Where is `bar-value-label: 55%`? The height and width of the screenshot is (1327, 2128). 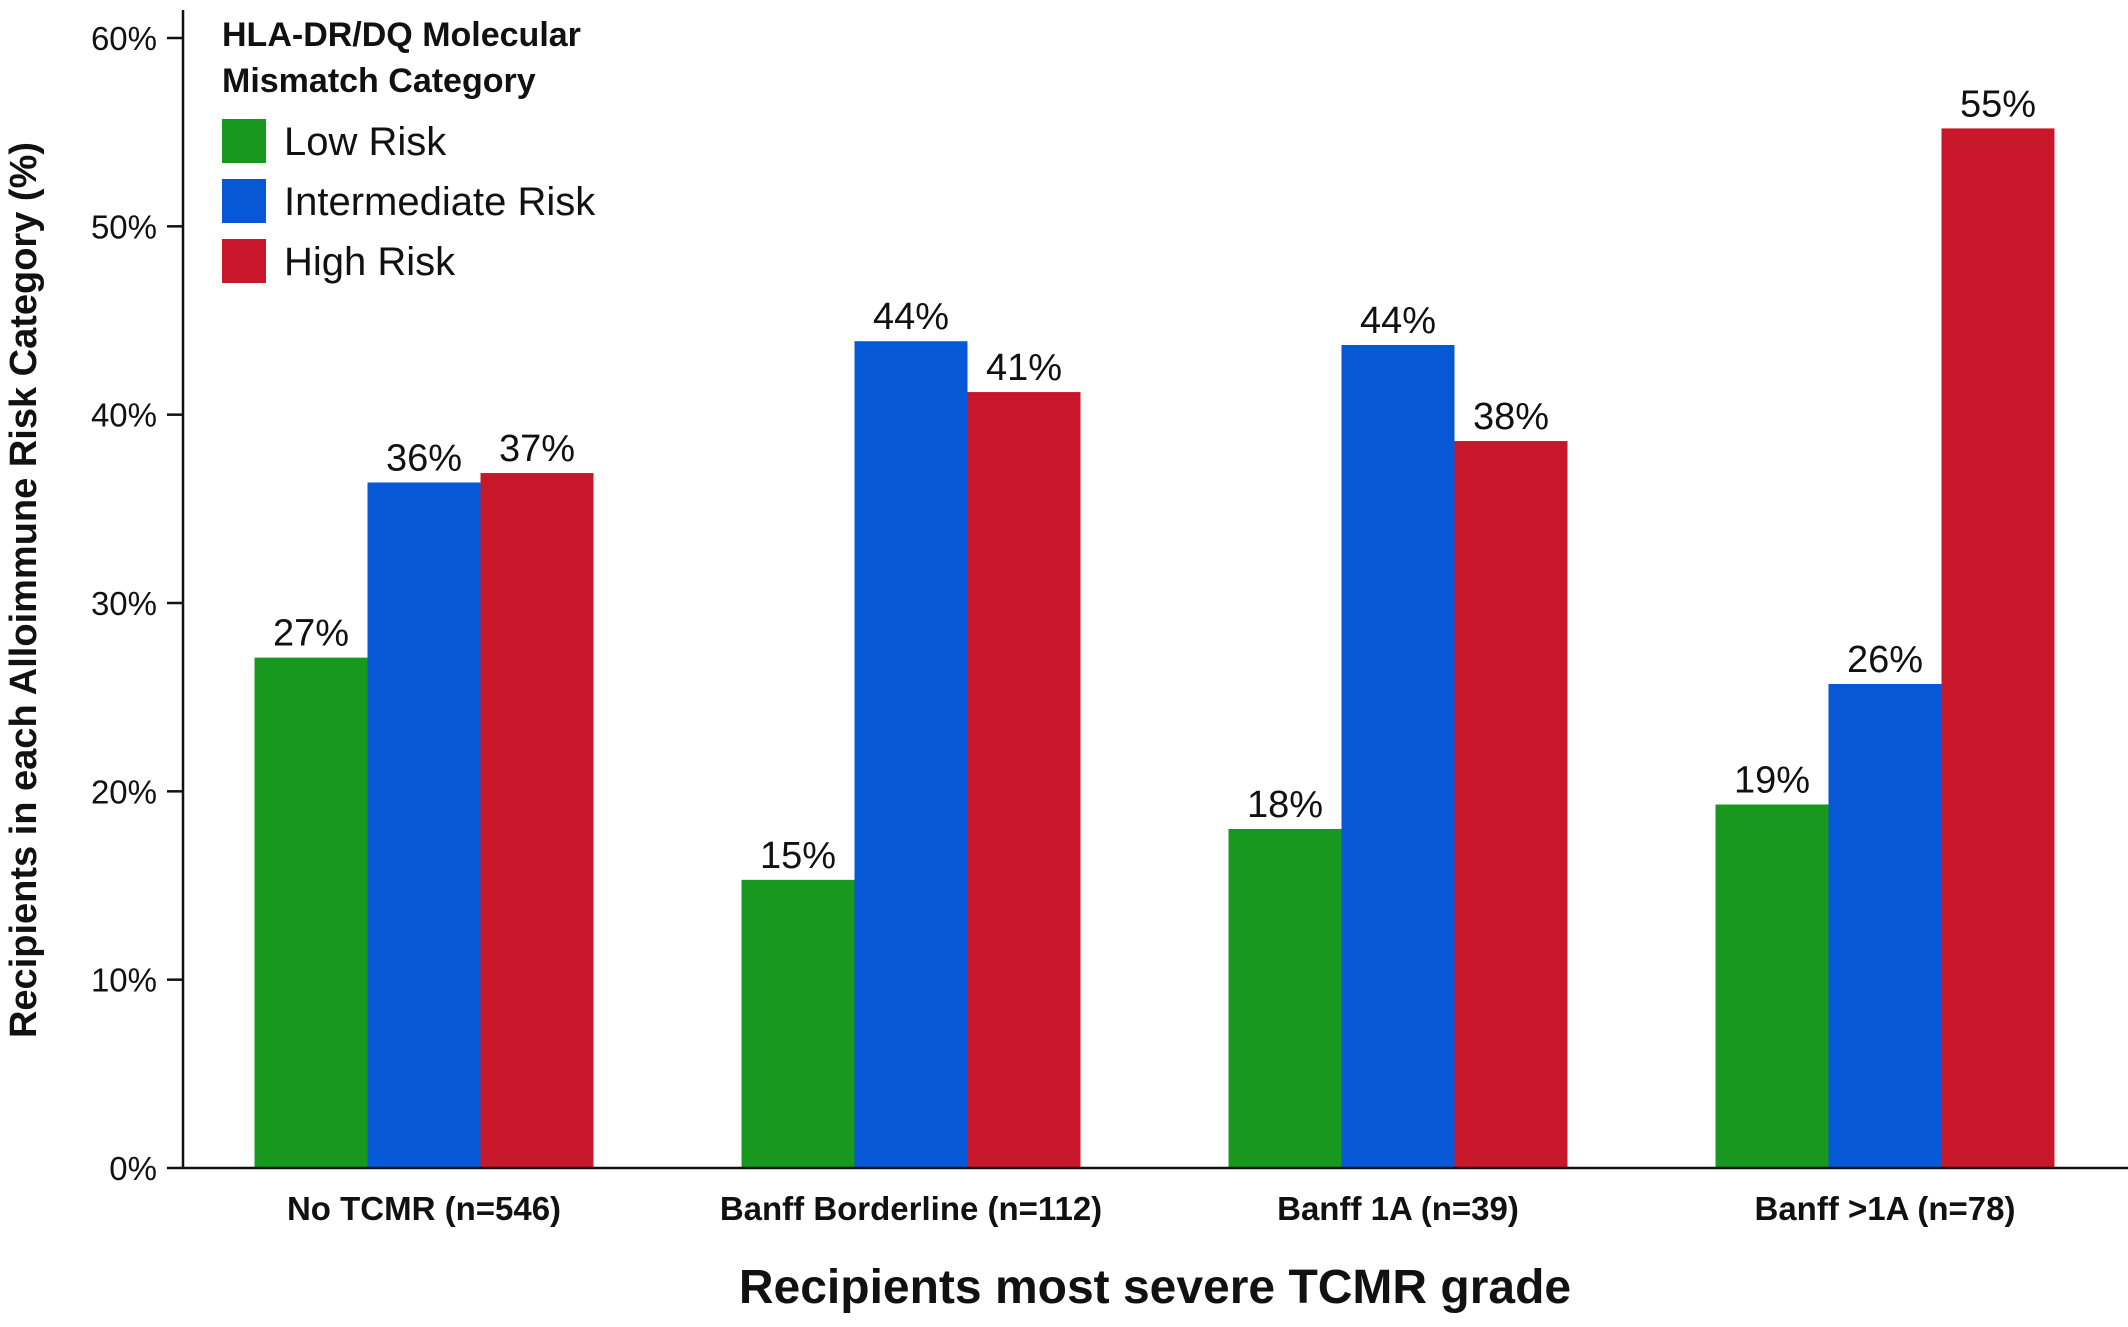
bar-value-label: 55% is located at coordinates (1998, 104).